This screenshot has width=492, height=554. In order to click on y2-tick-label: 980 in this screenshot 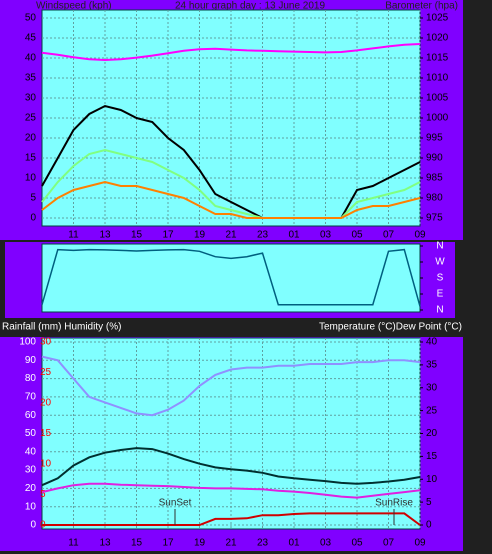, I will do `click(434, 198)`.